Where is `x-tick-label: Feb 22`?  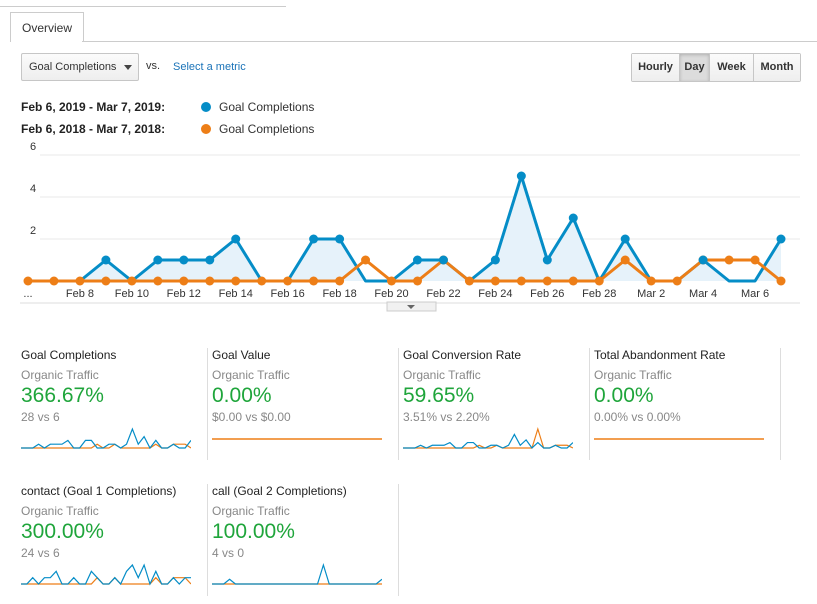
x-tick-label: Feb 22 is located at coordinates (443, 294).